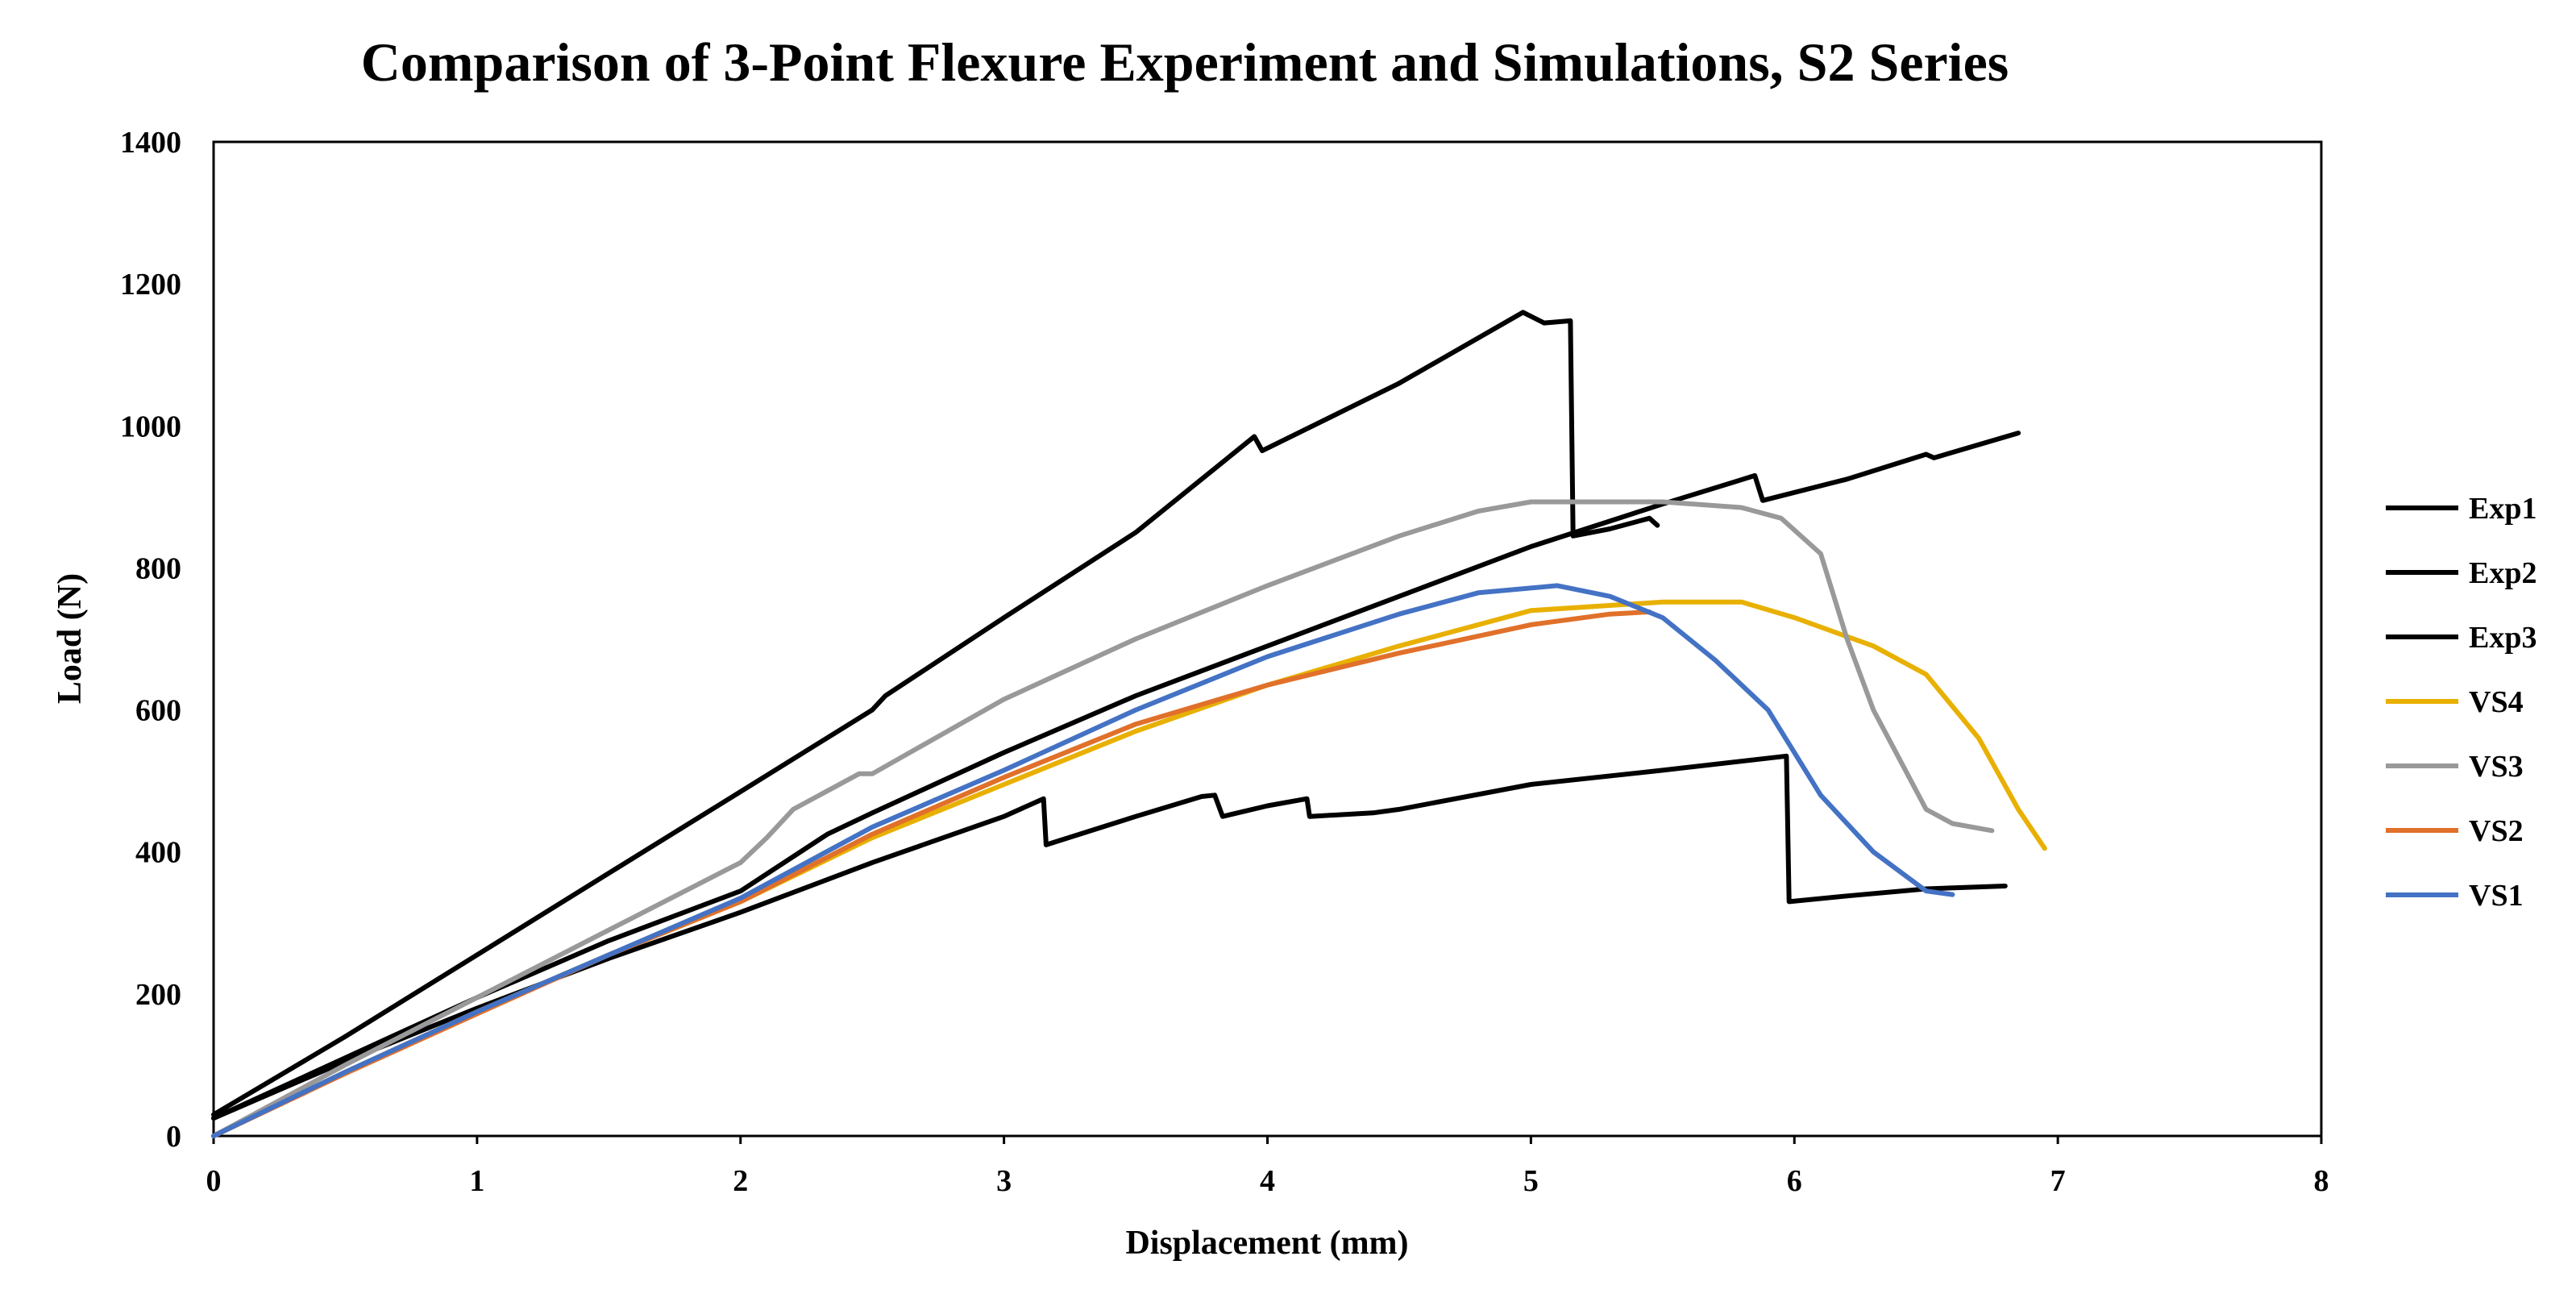 This screenshot has width=2576, height=1298. I want to click on x-tick-label: 3, so click(1004, 1181).